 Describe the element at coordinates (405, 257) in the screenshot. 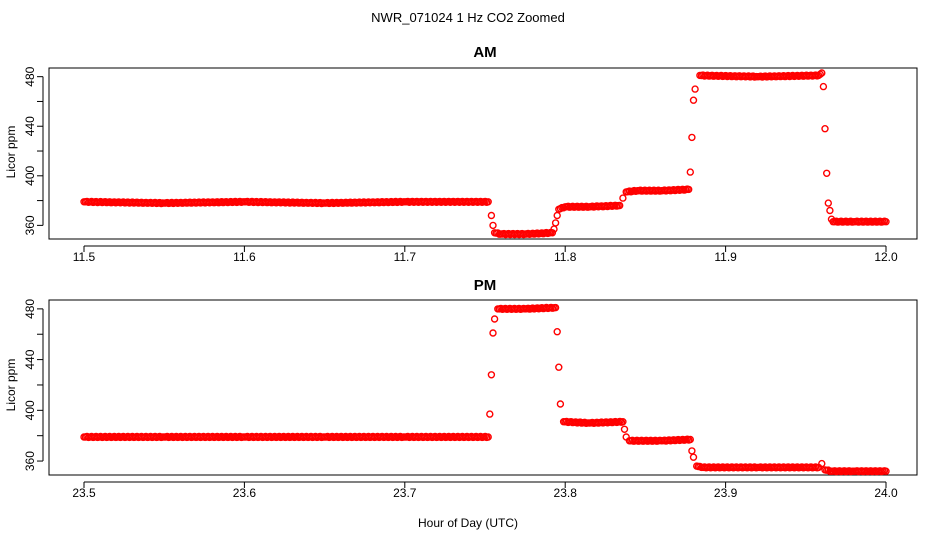

I see `am-x-tick-label: 11.7` at that location.